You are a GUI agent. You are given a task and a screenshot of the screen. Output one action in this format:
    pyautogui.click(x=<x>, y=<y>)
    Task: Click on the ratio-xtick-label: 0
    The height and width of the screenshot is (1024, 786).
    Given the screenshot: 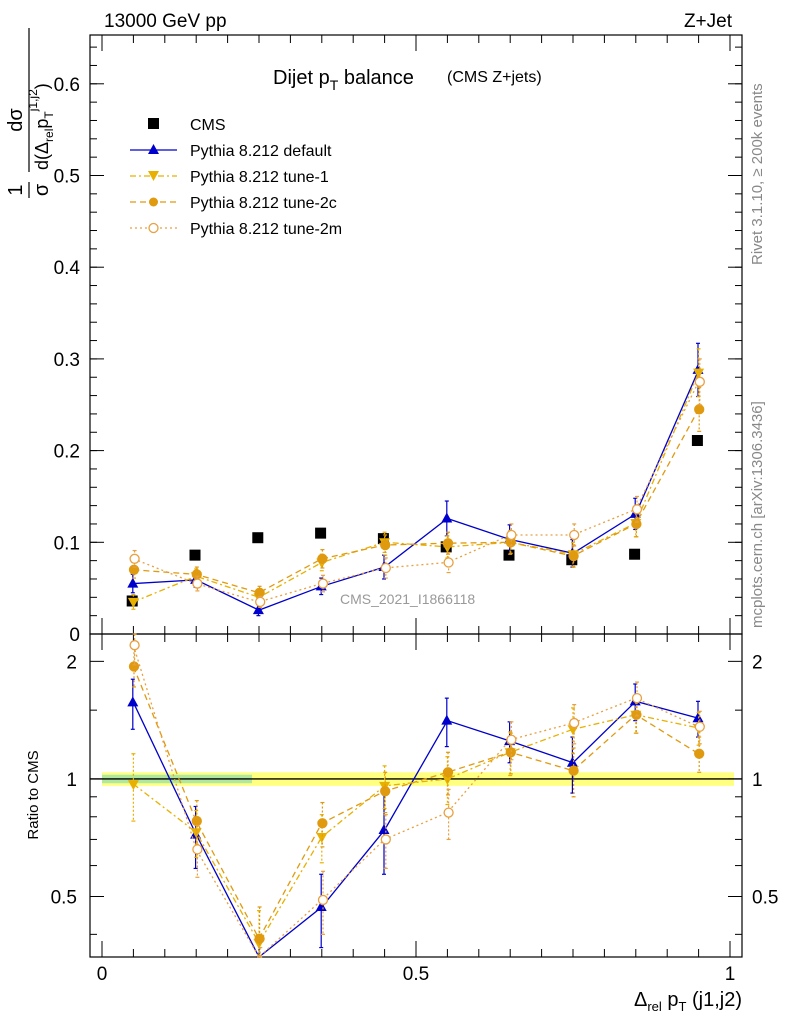 What is the action you would take?
    pyautogui.click(x=102, y=974)
    